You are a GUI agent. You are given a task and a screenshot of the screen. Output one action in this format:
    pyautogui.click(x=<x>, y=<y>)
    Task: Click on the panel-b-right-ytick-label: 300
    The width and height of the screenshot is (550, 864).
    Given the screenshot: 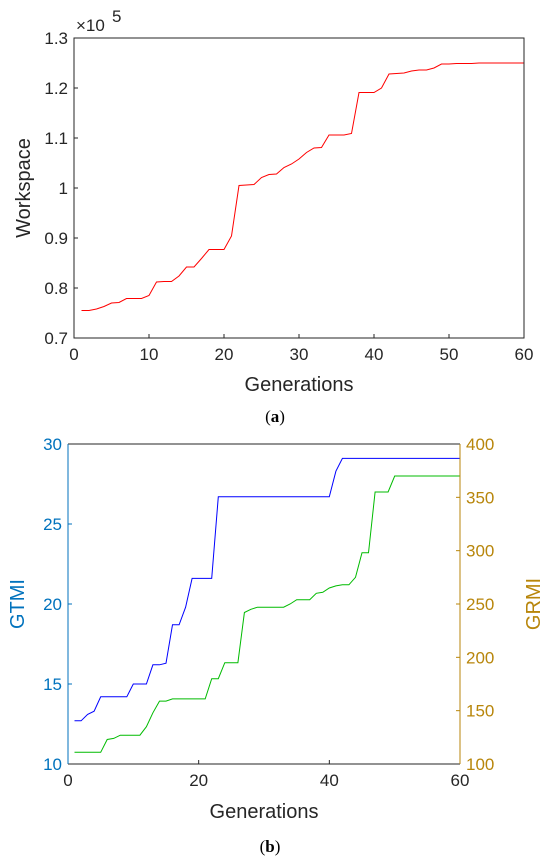 What is the action you would take?
    pyautogui.click(x=480, y=551)
    